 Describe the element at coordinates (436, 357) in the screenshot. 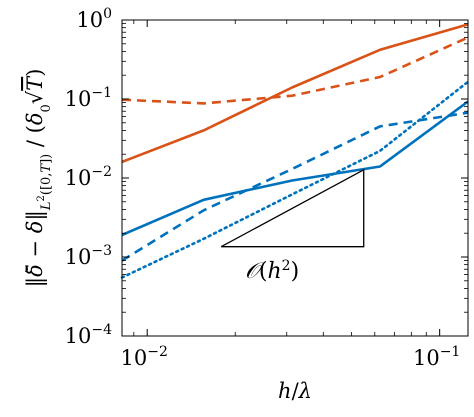

I see `x-tick-label: 10⁻¹` at that location.